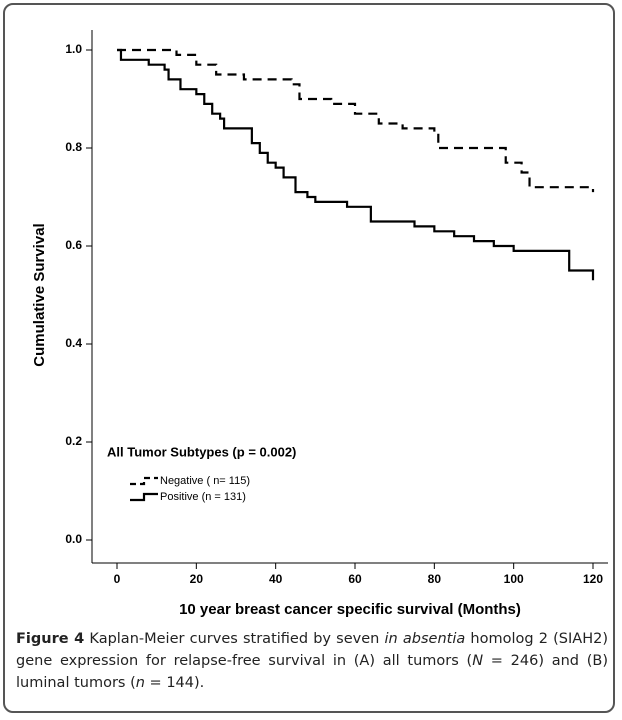 This screenshot has width=622, height=720. Describe the element at coordinates (140, 683) in the screenshot. I see `caption-text: n` at that location.